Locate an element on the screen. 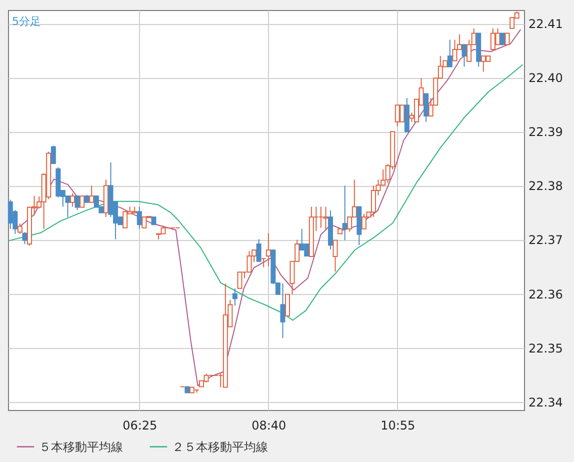  x-tick-label: 10:55 is located at coordinates (398, 425).